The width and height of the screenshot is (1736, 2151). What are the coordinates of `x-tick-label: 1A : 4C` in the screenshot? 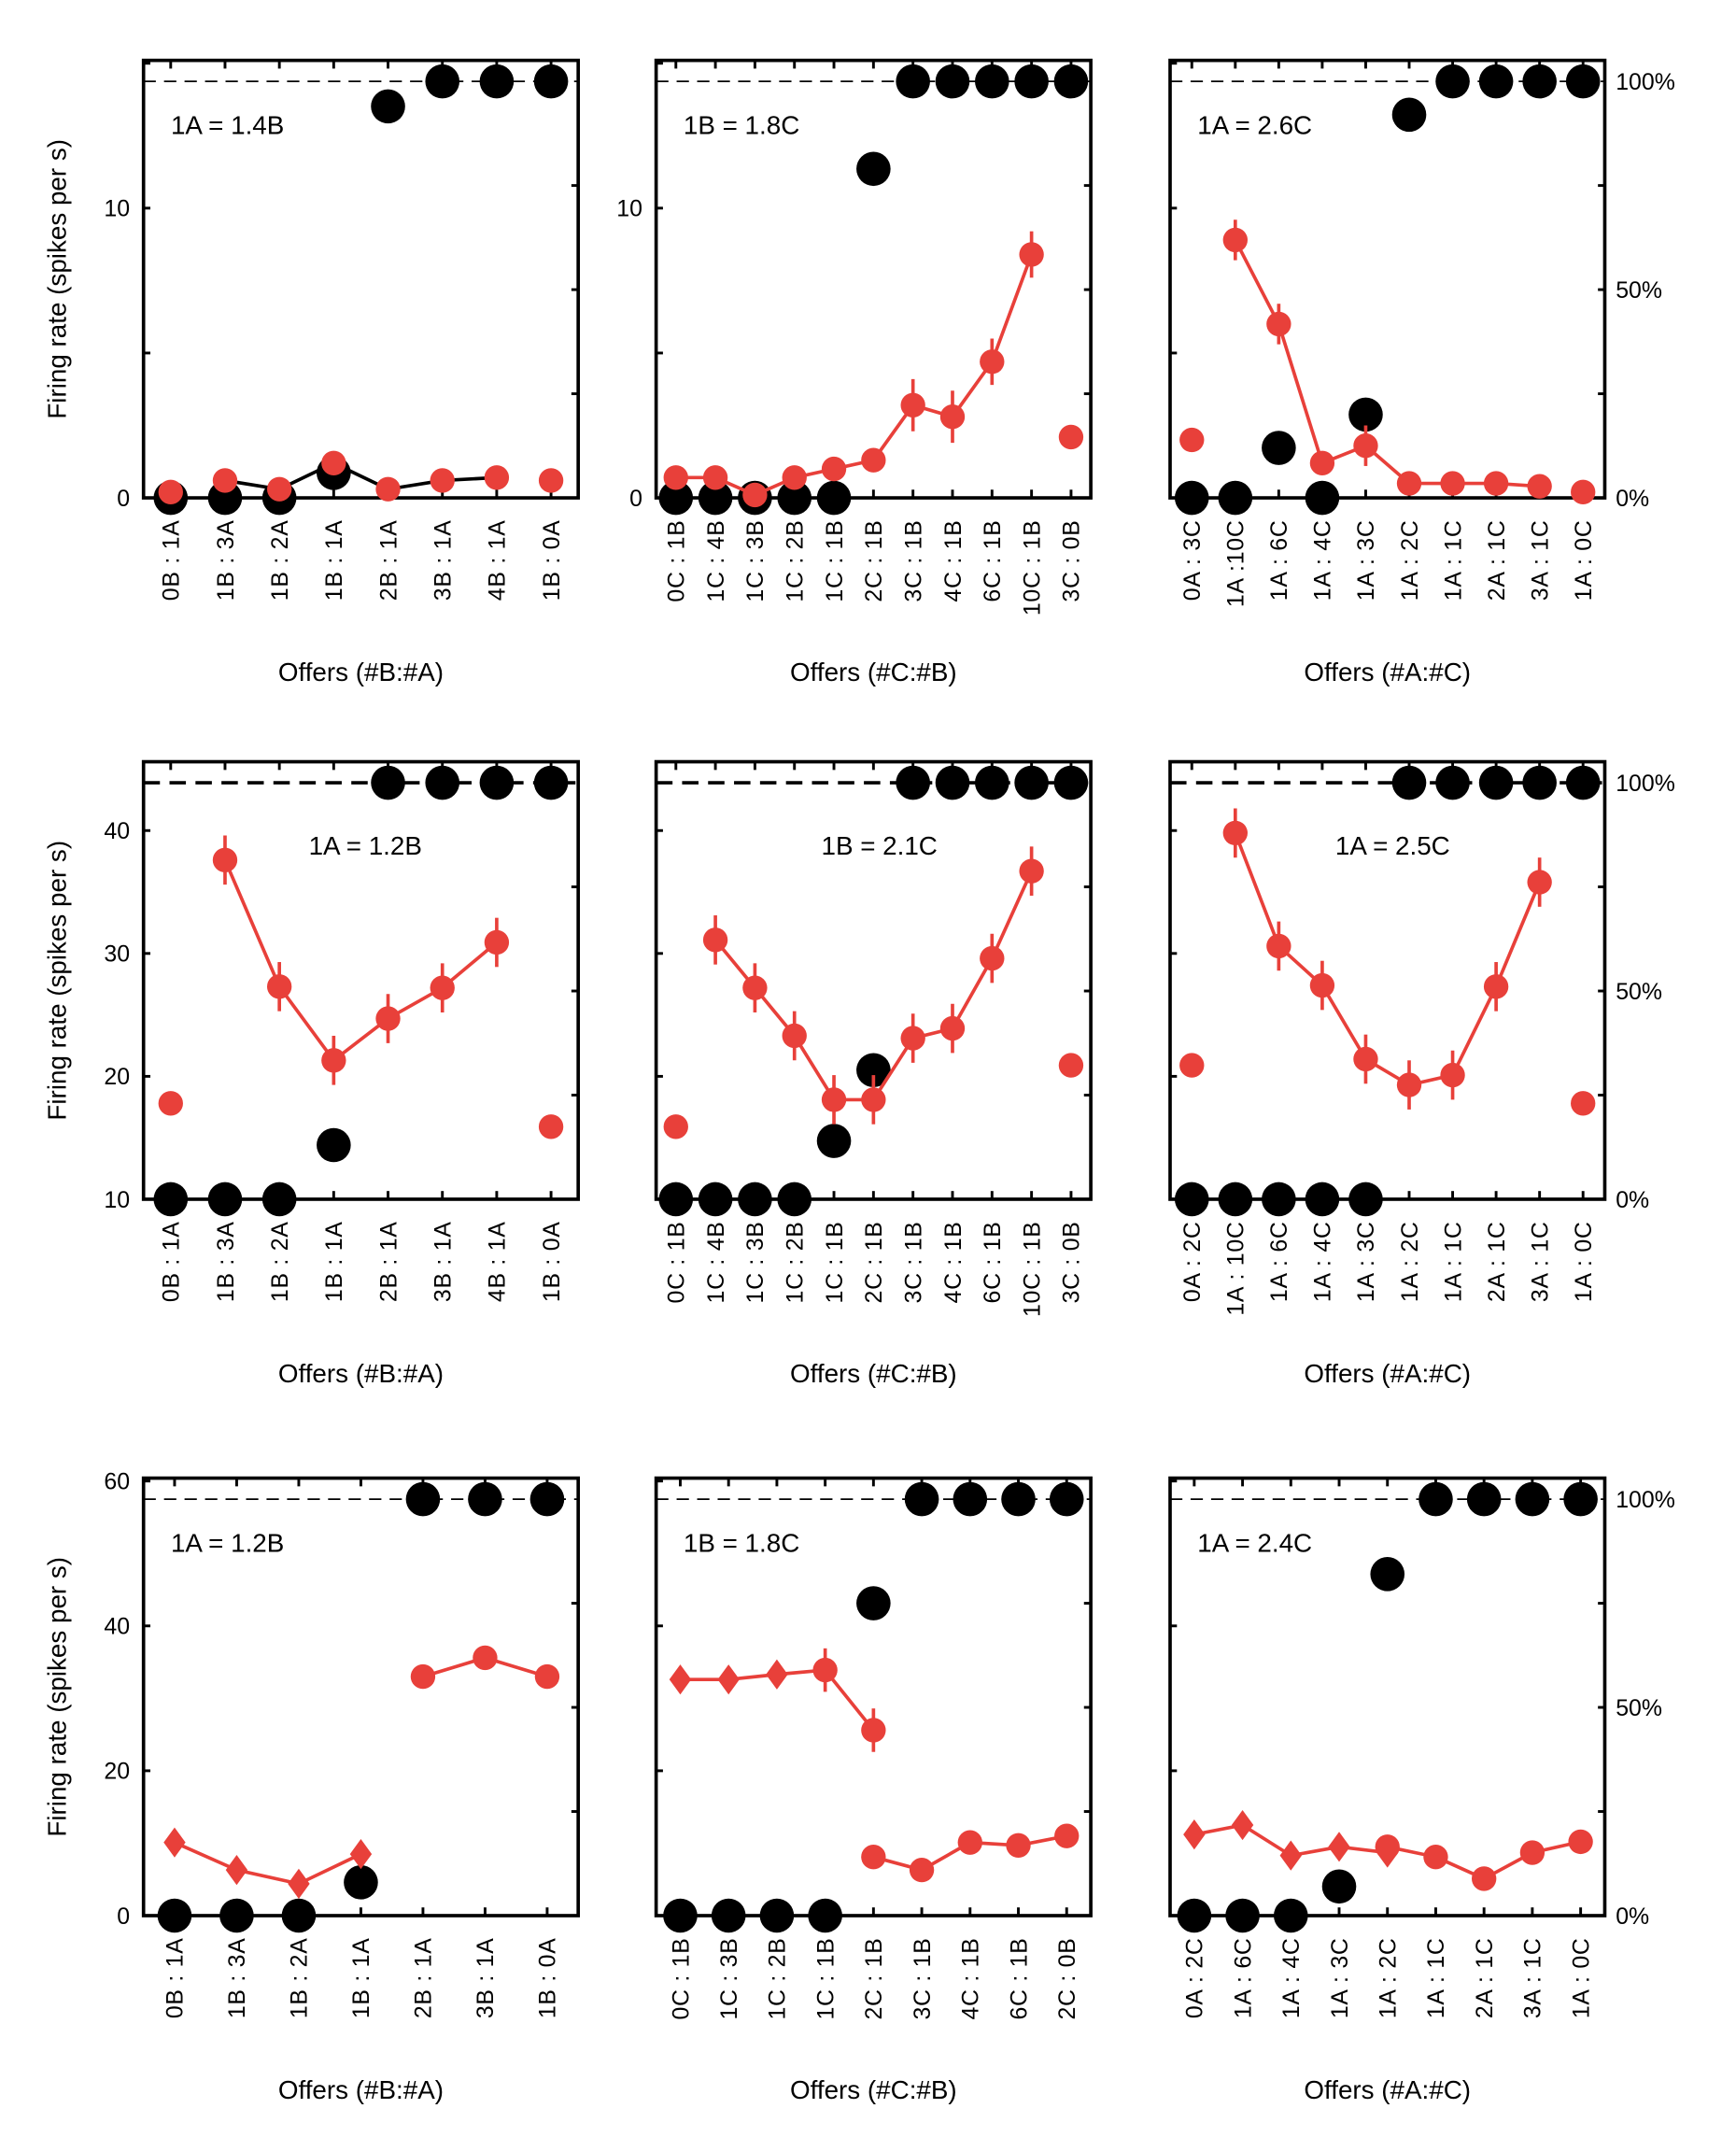 It's located at (1291, 1978).